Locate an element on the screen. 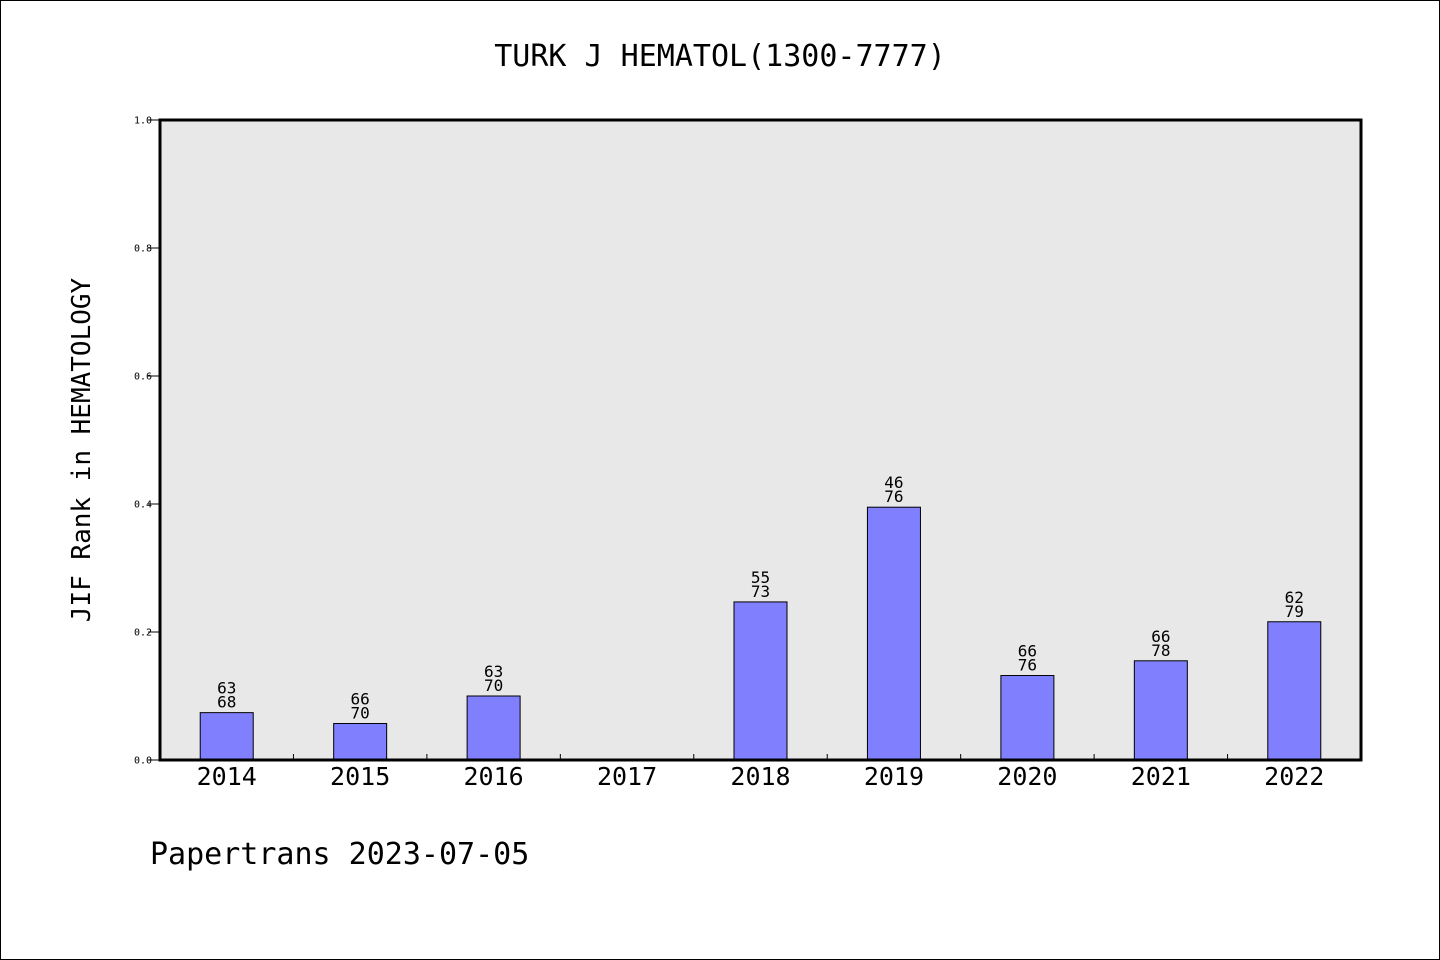  data-label-rank: 62 is located at coordinates (1294, 597).